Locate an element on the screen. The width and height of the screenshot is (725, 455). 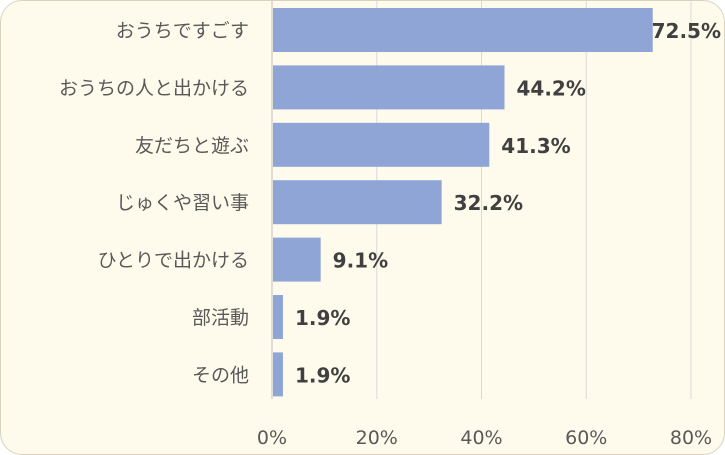
x-tick-label: 0% is located at coordinates (272, 438).